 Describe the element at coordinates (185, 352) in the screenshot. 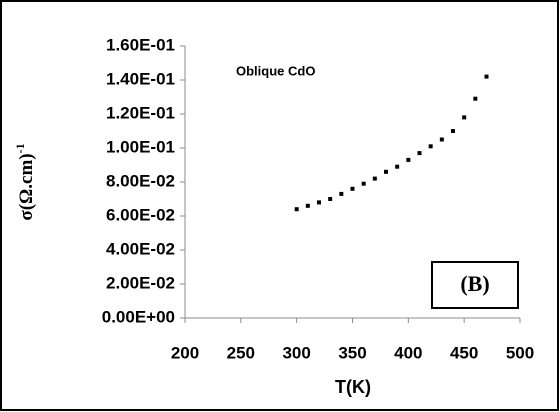

I see `x-tick-label: 200` at that location.